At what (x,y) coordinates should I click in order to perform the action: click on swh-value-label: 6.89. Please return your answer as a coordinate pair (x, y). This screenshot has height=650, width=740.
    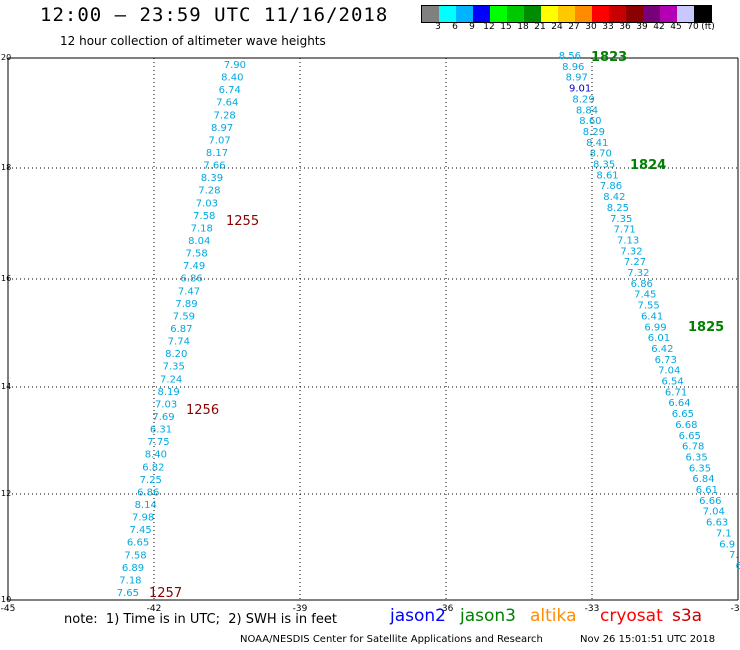
    Looking at the image, I should click on (133, 568).